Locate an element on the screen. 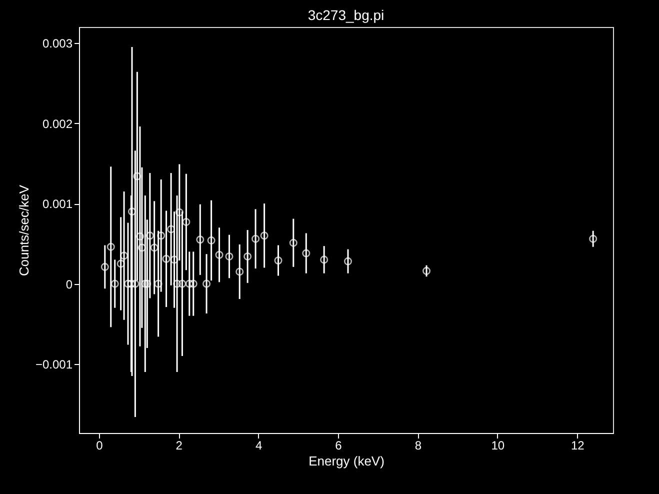  x-tick-label: 8 is located at coordinates (418, 445).